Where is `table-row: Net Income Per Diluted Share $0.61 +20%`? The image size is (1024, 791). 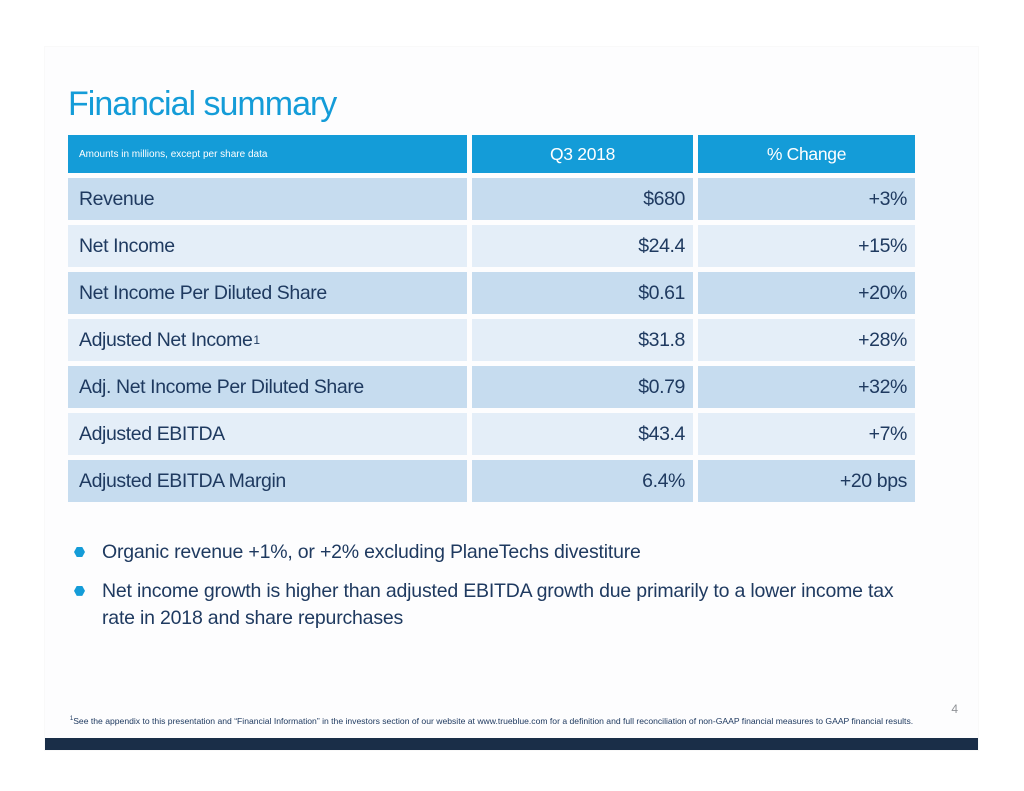 table-row: Net Income Per Diluted Share $0.61 +20% is located at coordinates (491, 293).